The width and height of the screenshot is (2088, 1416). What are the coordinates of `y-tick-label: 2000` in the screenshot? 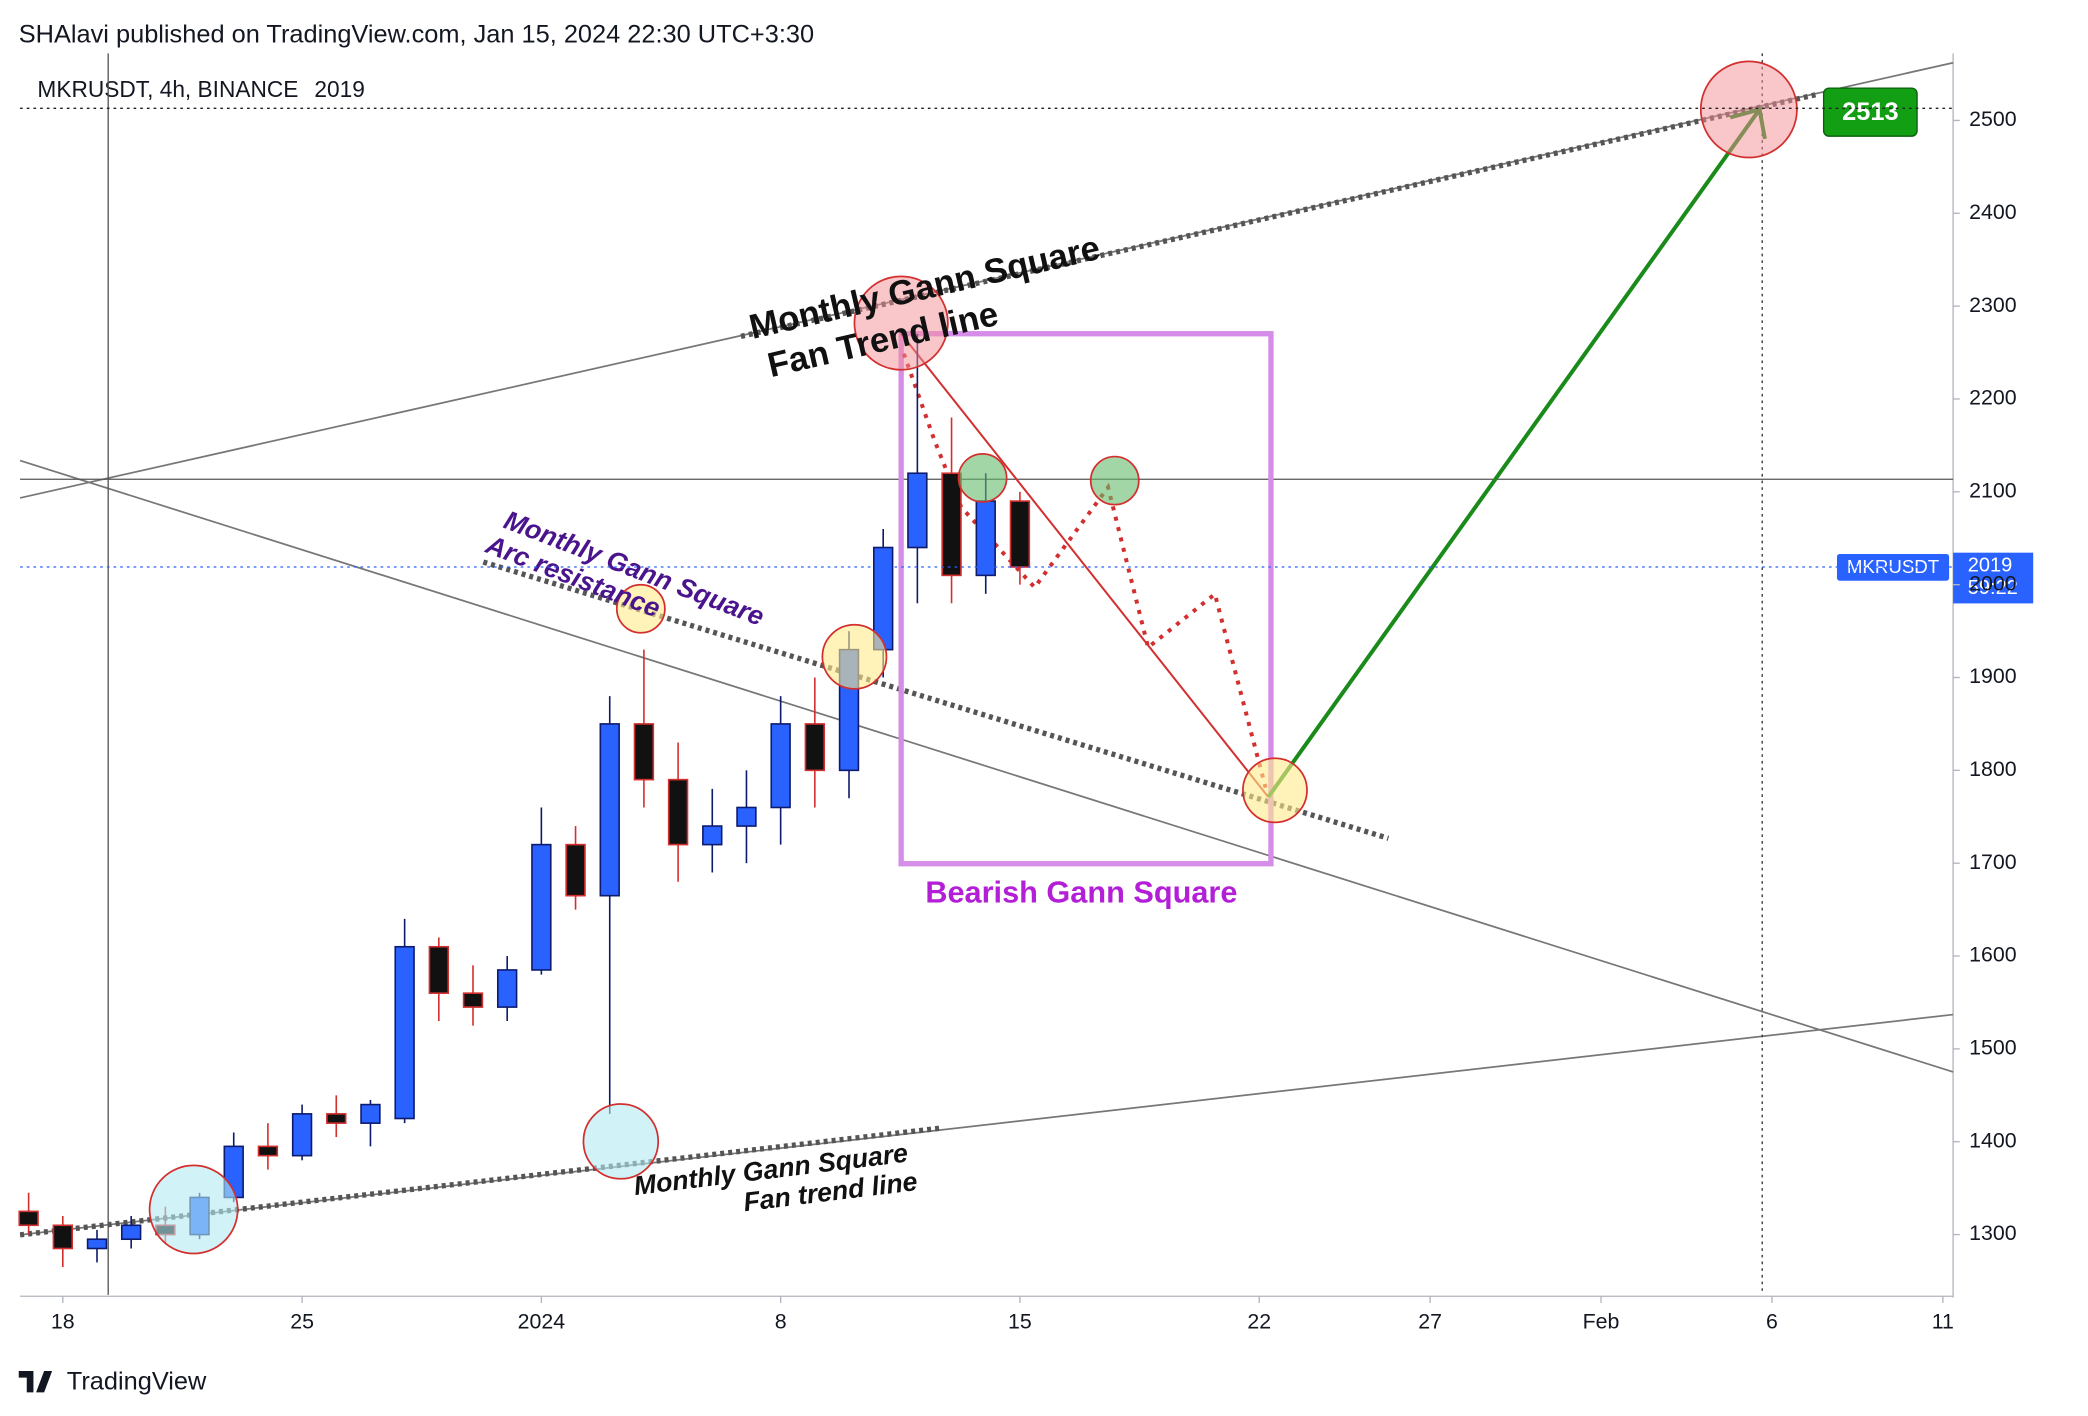 It's located at (1993, 583).